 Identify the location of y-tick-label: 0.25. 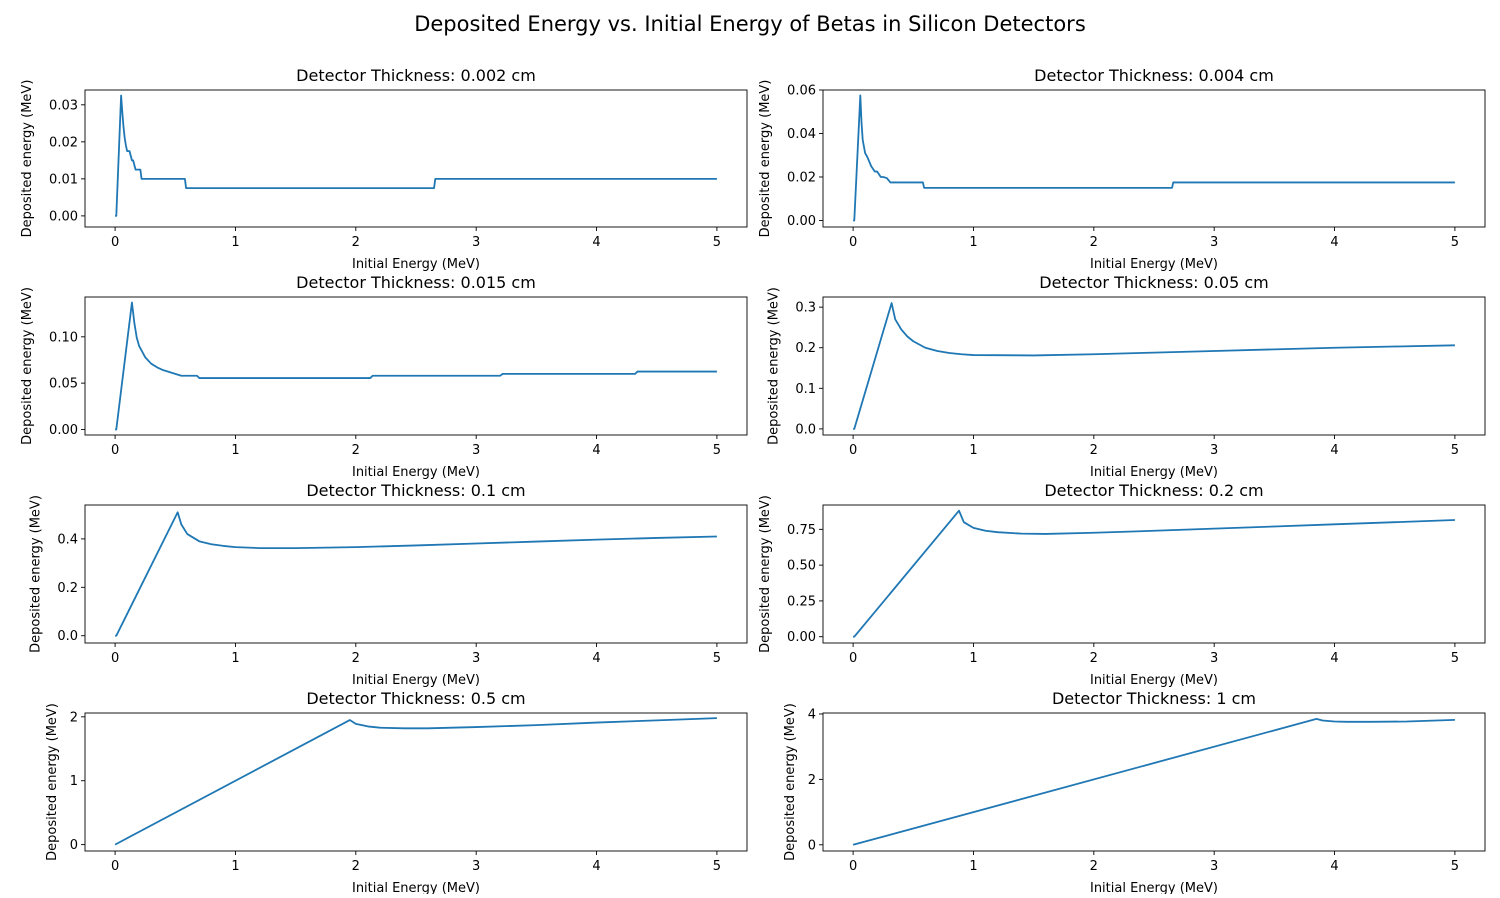
(801, 601).